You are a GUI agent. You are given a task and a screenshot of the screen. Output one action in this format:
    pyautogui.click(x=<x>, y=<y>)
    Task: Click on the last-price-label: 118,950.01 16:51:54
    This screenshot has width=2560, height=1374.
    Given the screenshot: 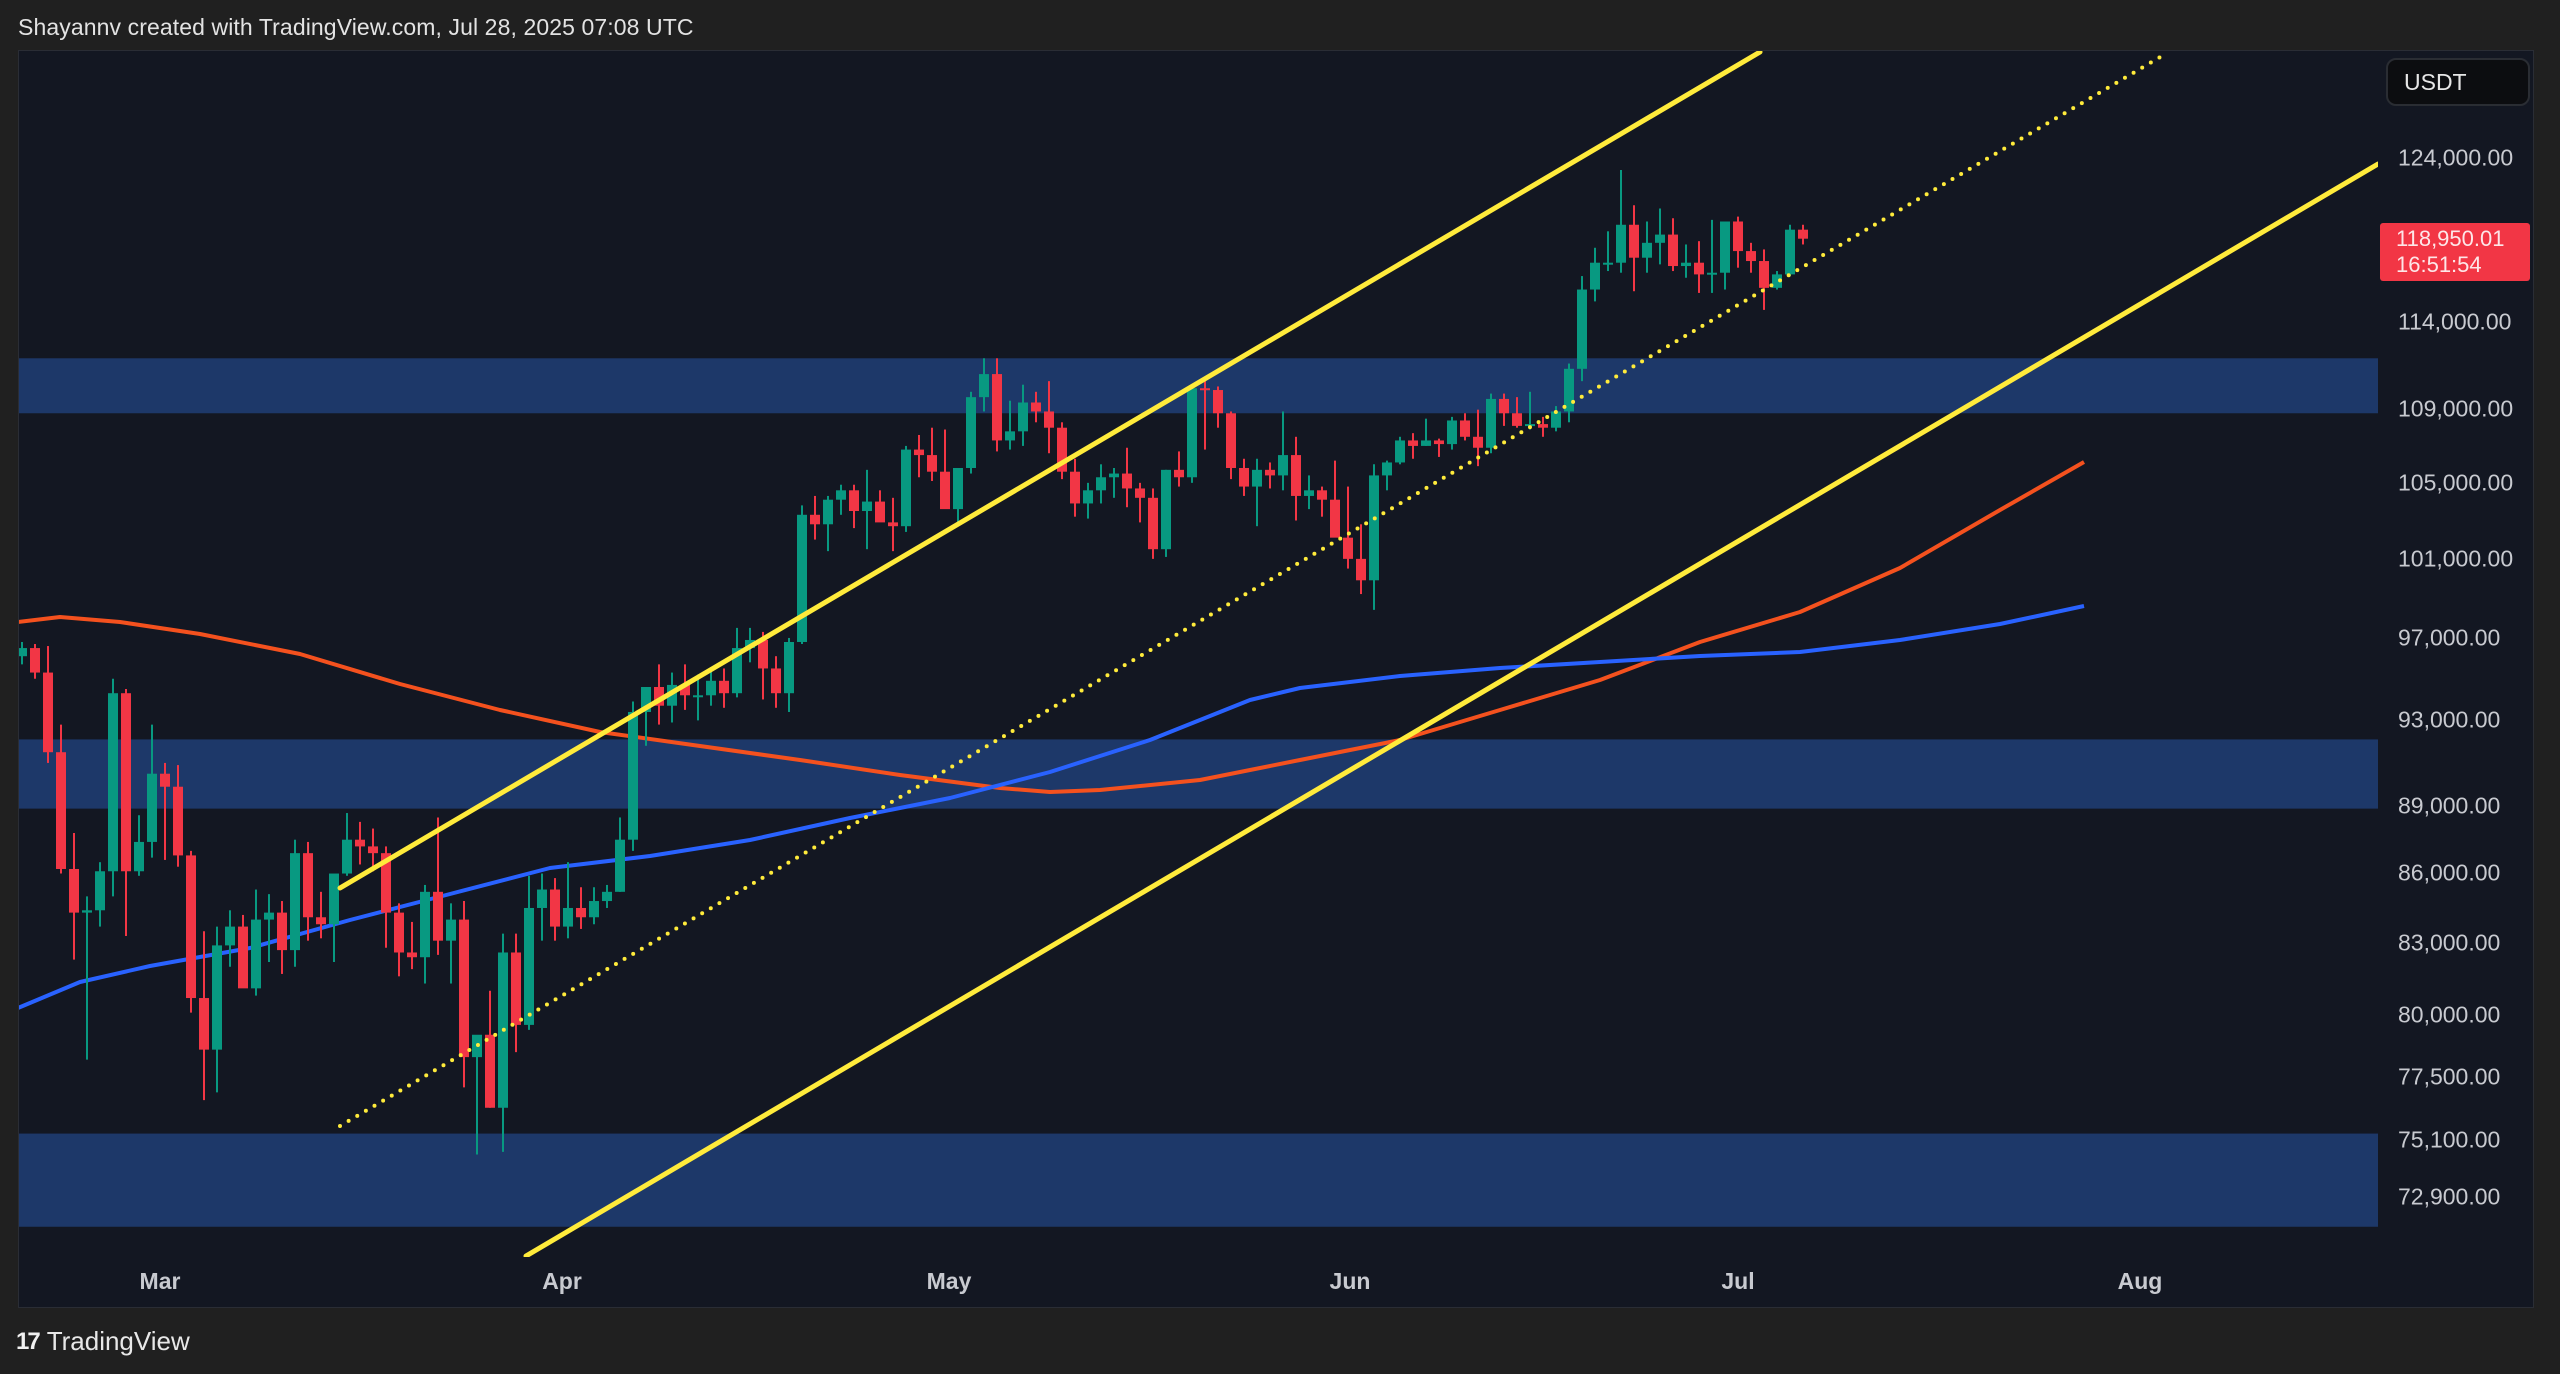 What is the action you would take?
    pyautogui.click(x=2455, y=252)
    